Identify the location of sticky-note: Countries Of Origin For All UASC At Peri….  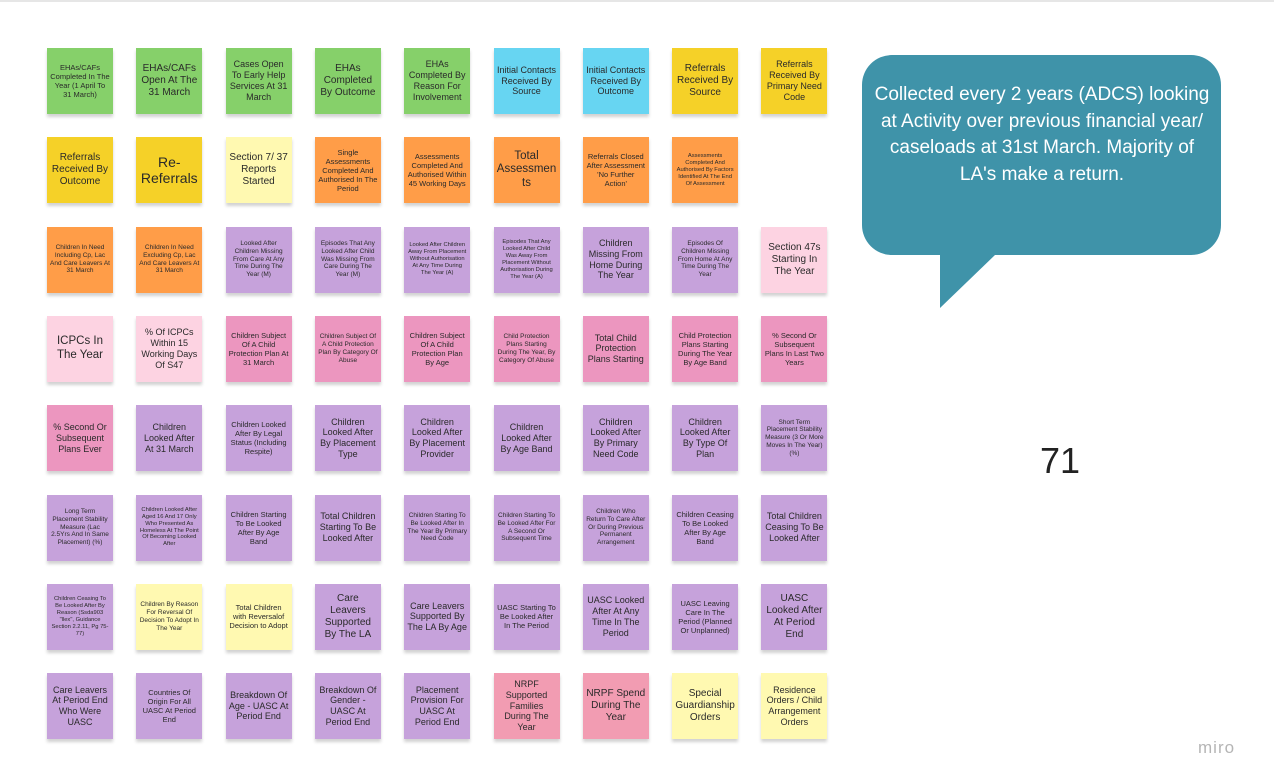
(169, 706).